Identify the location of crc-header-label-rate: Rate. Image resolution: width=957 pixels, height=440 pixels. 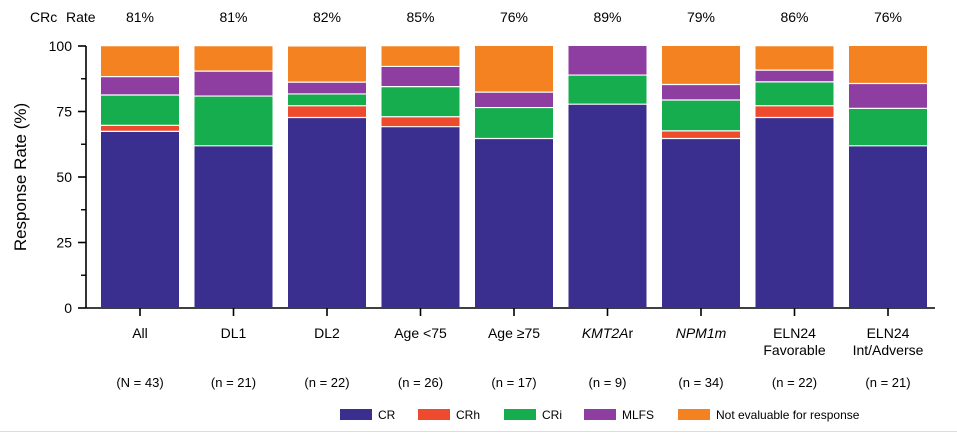
(81, 17).